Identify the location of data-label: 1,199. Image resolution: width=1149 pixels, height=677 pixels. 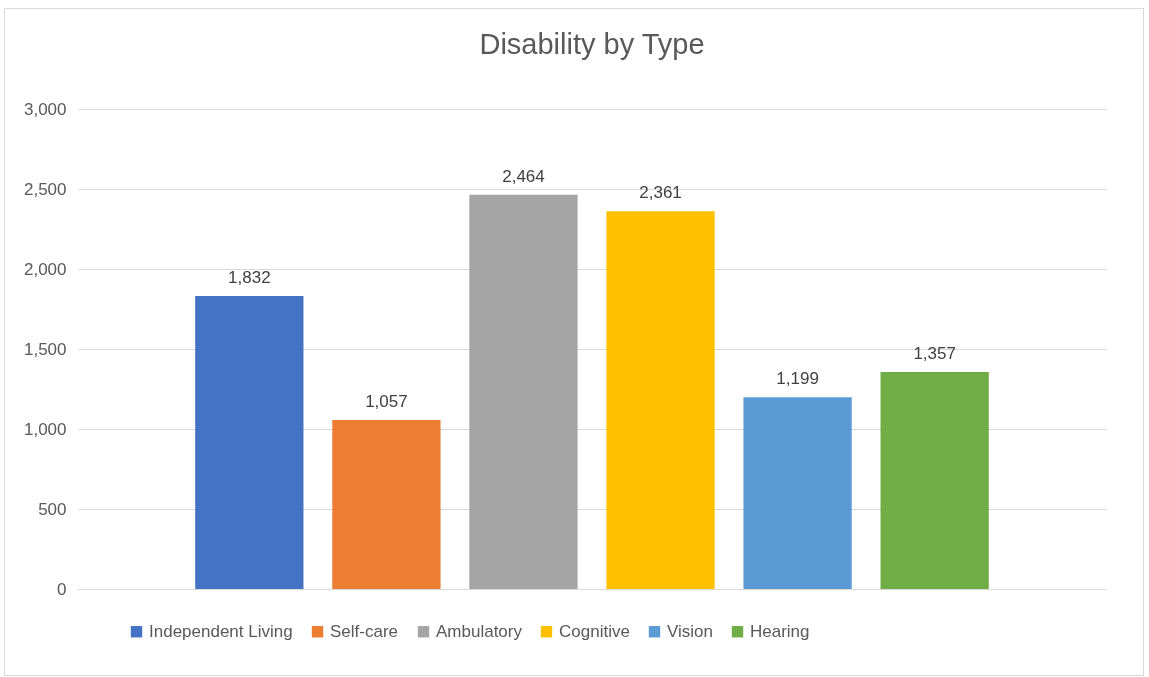
(797, 379).